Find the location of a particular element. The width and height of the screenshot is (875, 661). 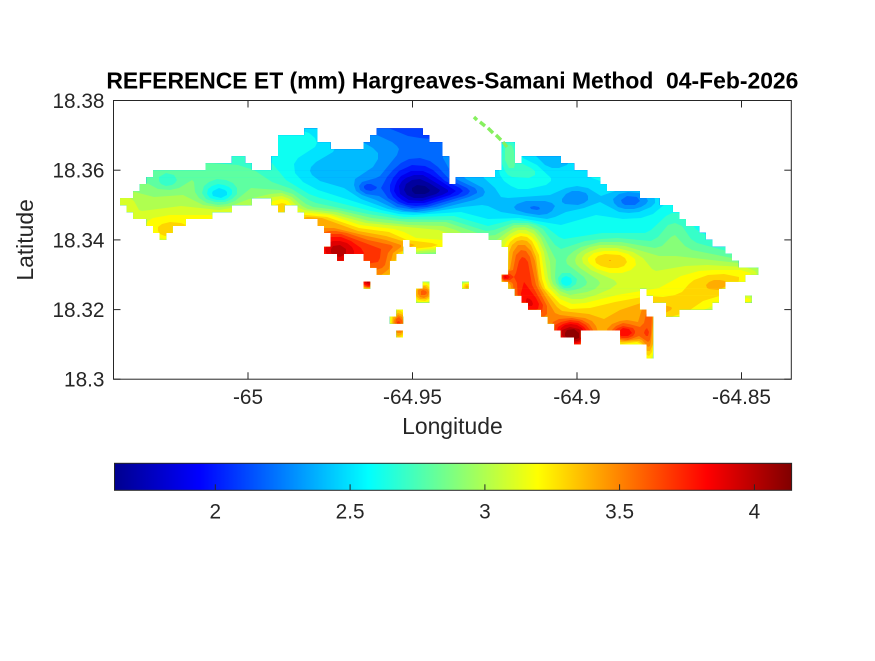

svg-text: -64.95 is located at coordinates (412, 397).